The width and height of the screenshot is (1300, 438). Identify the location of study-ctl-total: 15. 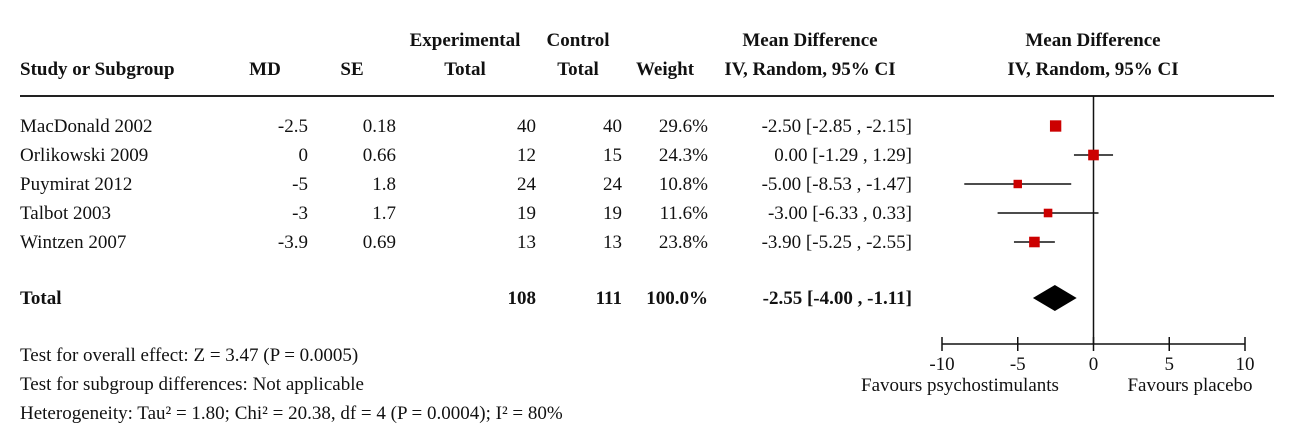
(612, 155).